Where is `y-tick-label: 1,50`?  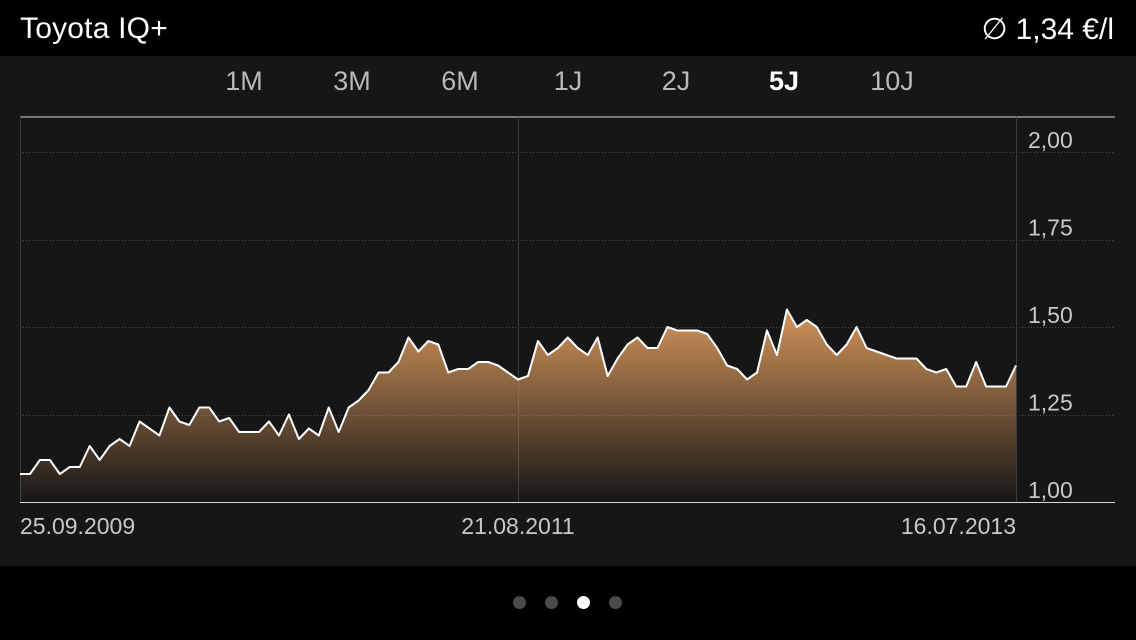
y-tick-label: 1,50 is located at coordinates (1050, 315).